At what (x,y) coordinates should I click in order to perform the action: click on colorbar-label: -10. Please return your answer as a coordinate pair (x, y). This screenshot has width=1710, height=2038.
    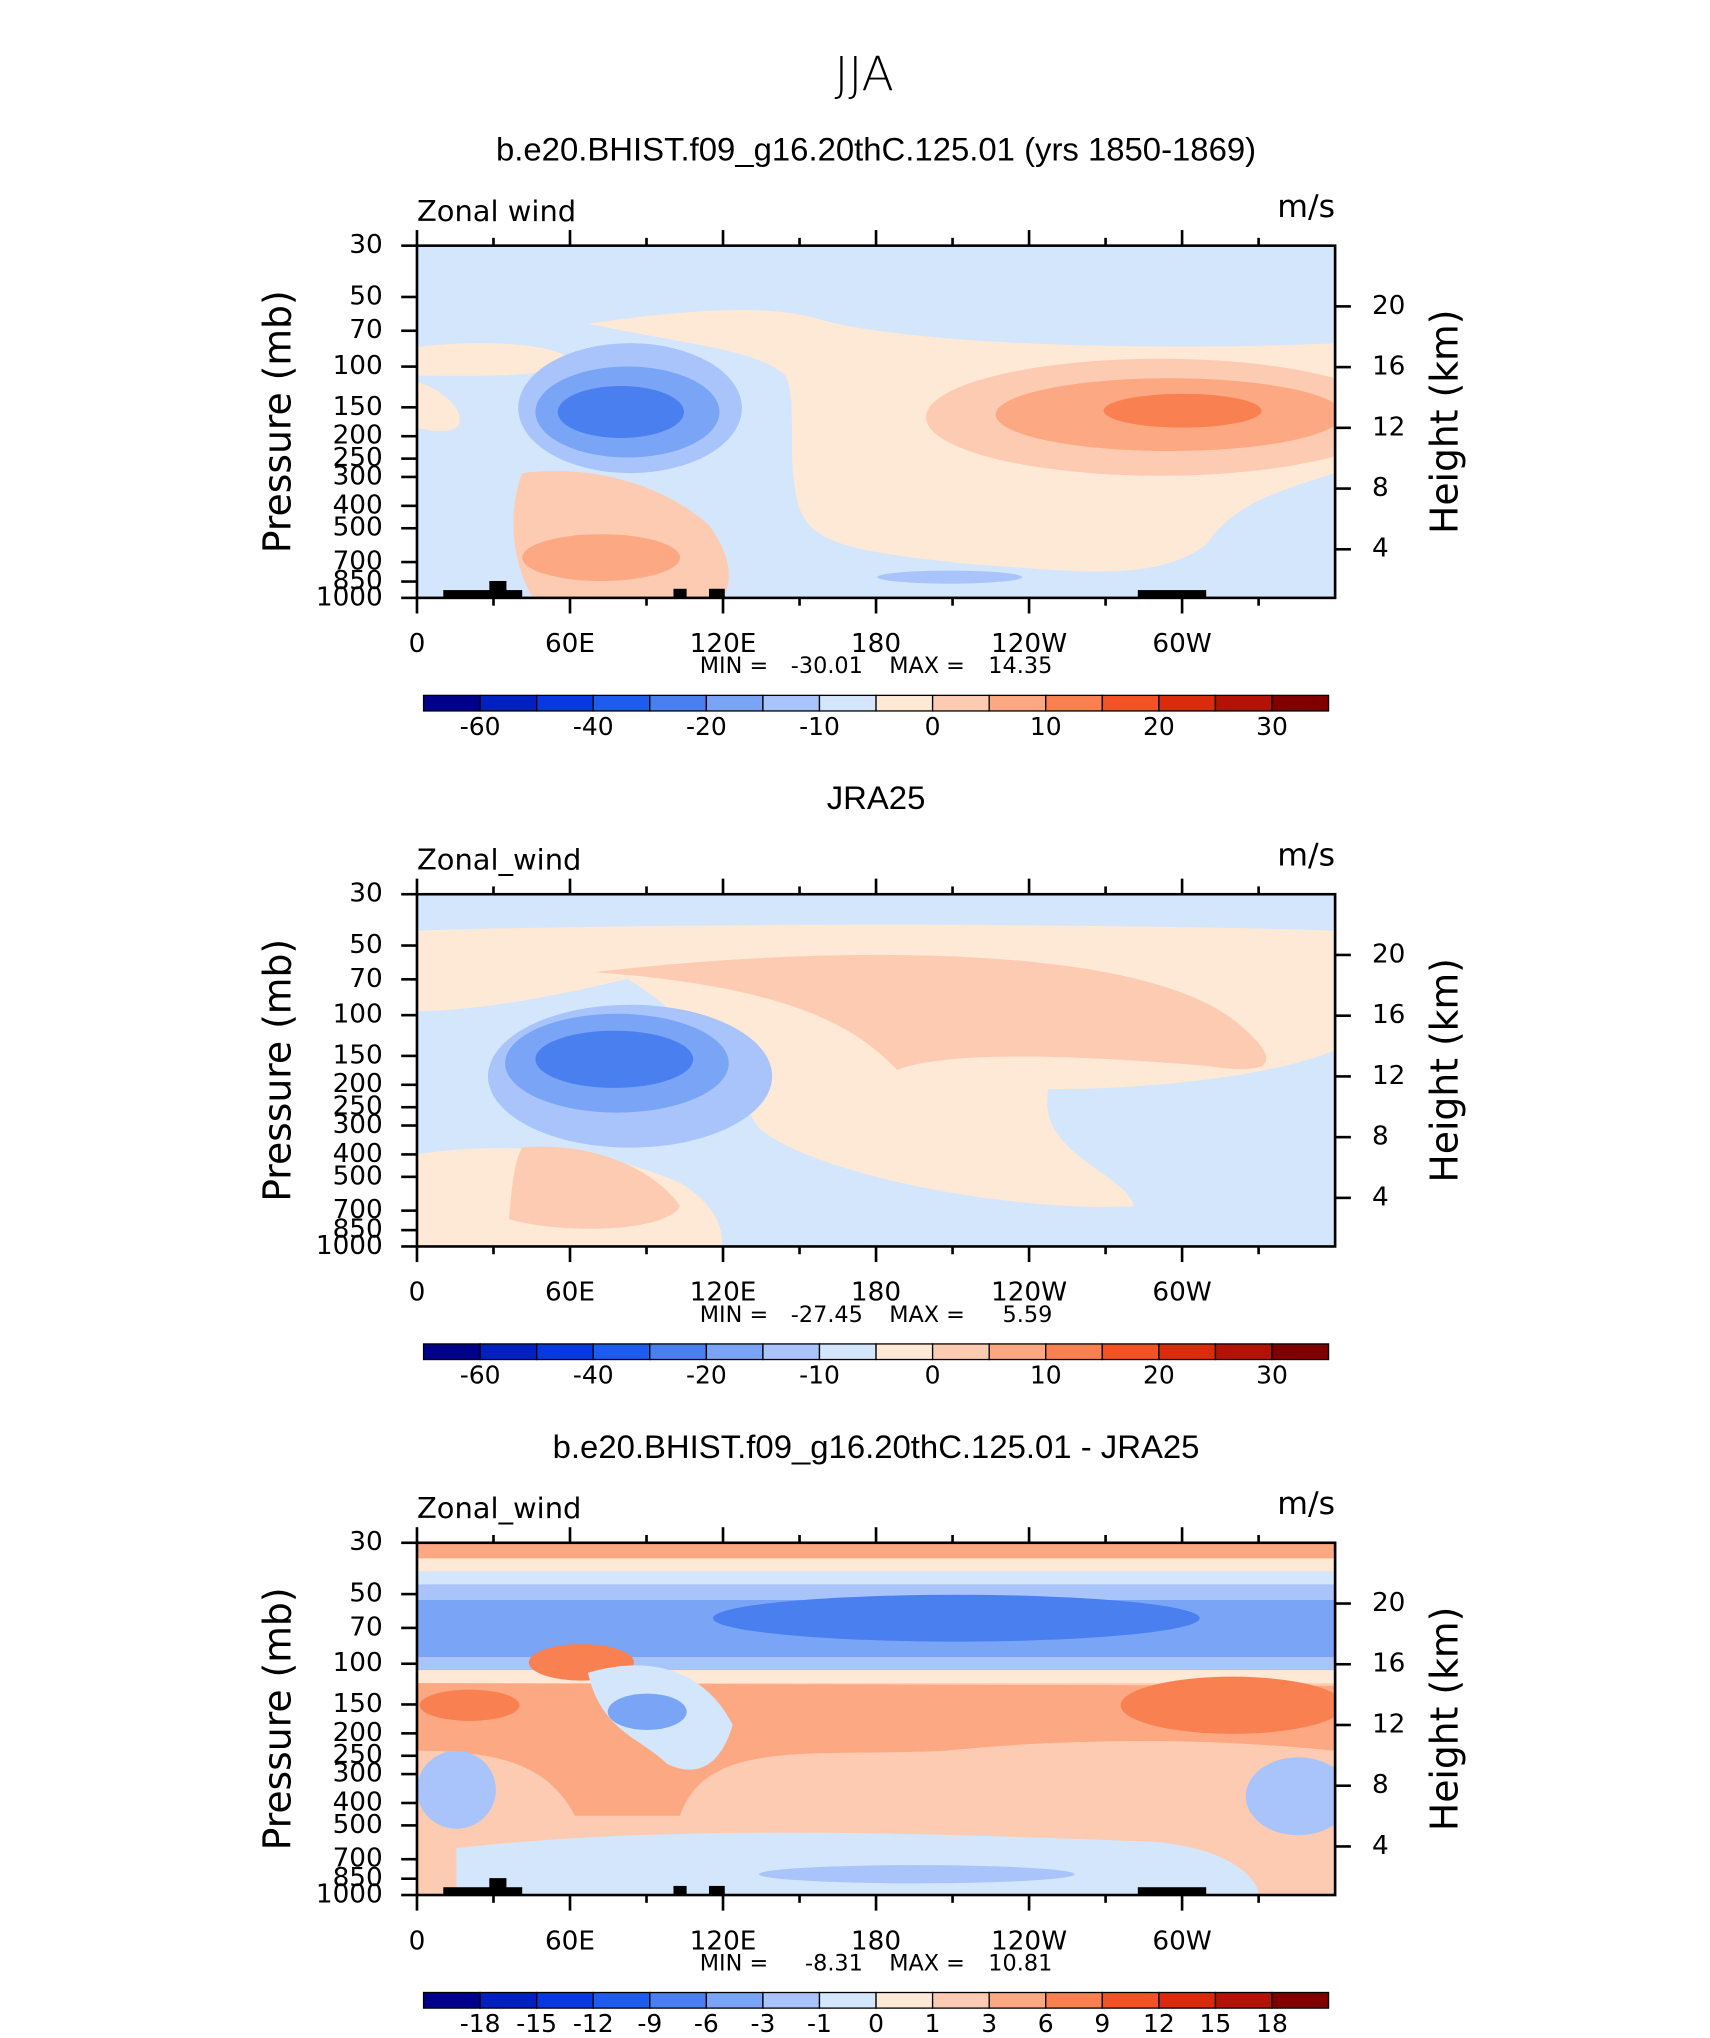
    Looking at the image, I should click on (819, 726).